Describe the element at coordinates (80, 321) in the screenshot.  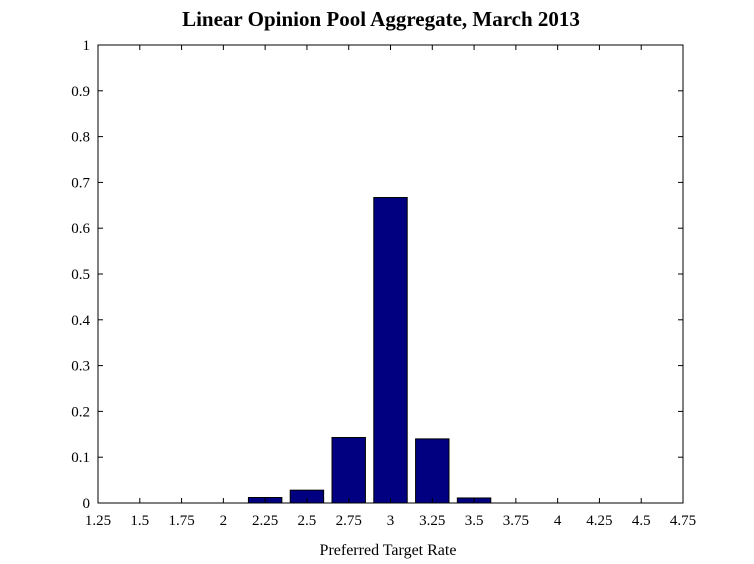
I see `y-tick-label: 0.4` at that location.